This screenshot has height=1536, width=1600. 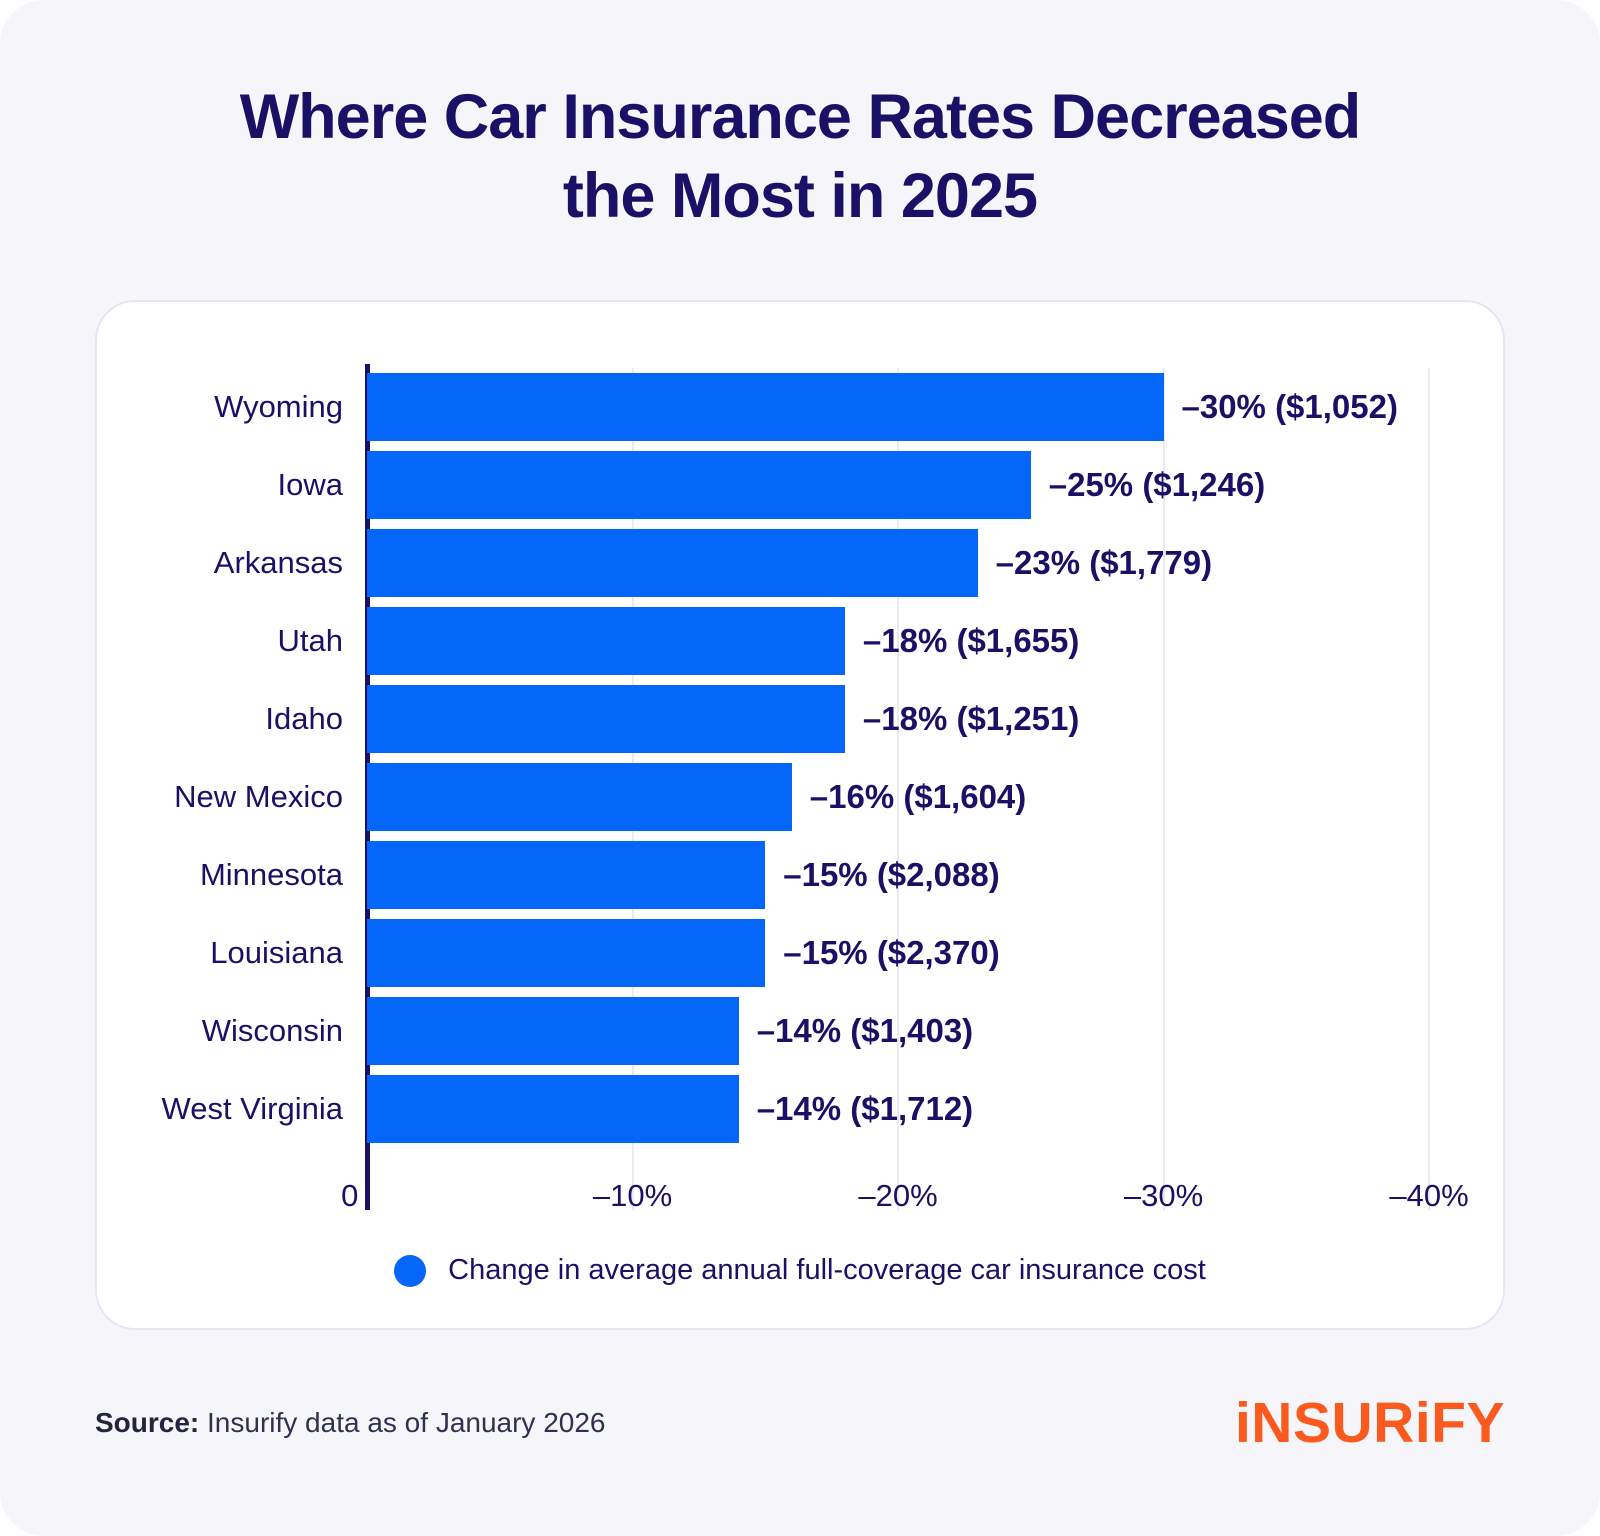 What do you see at coordinates (1429, 1195) in the screenshot?
I see `x-tick-label: –40%` at bounding box center [1429, 1195].